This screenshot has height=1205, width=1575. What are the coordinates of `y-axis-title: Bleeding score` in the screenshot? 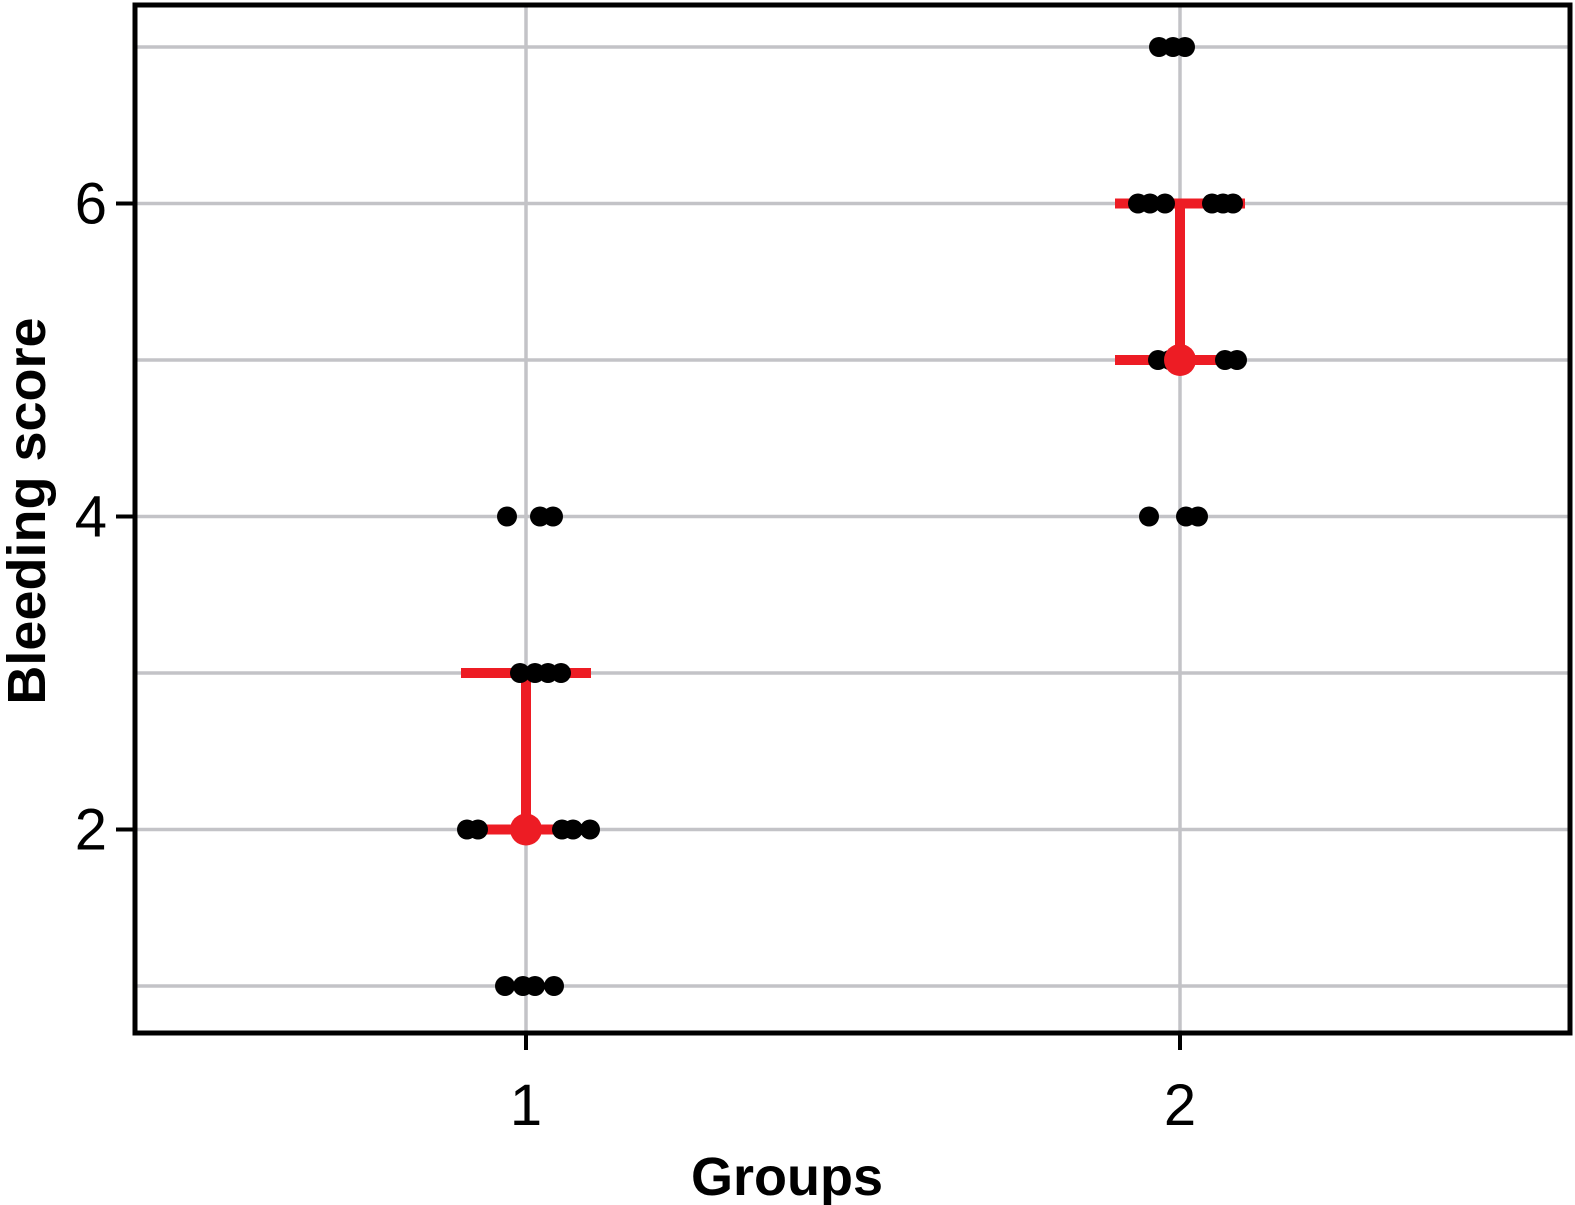 It's located at (28, 511).